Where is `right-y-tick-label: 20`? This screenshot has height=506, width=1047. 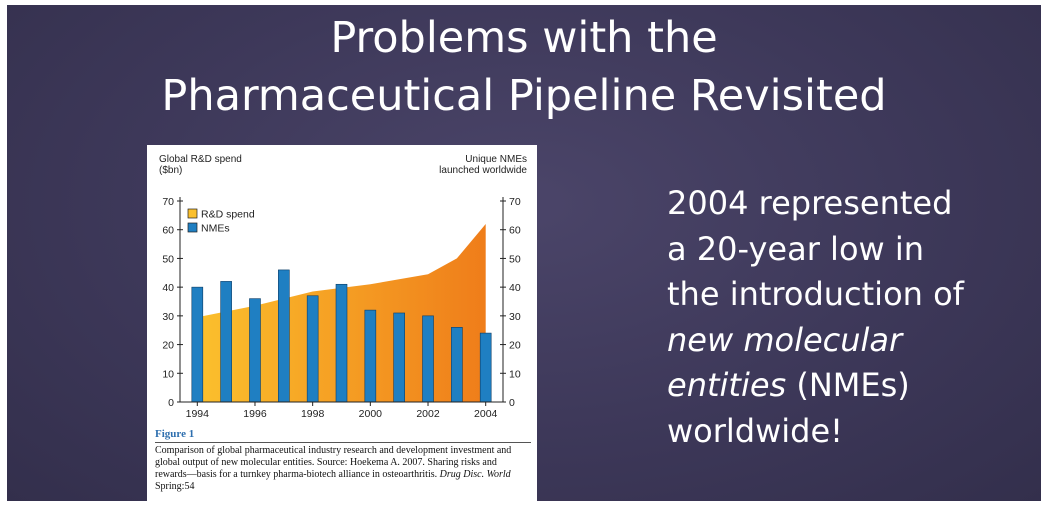 right-y-tick-label: 20 is located at coordinates (515, 346).